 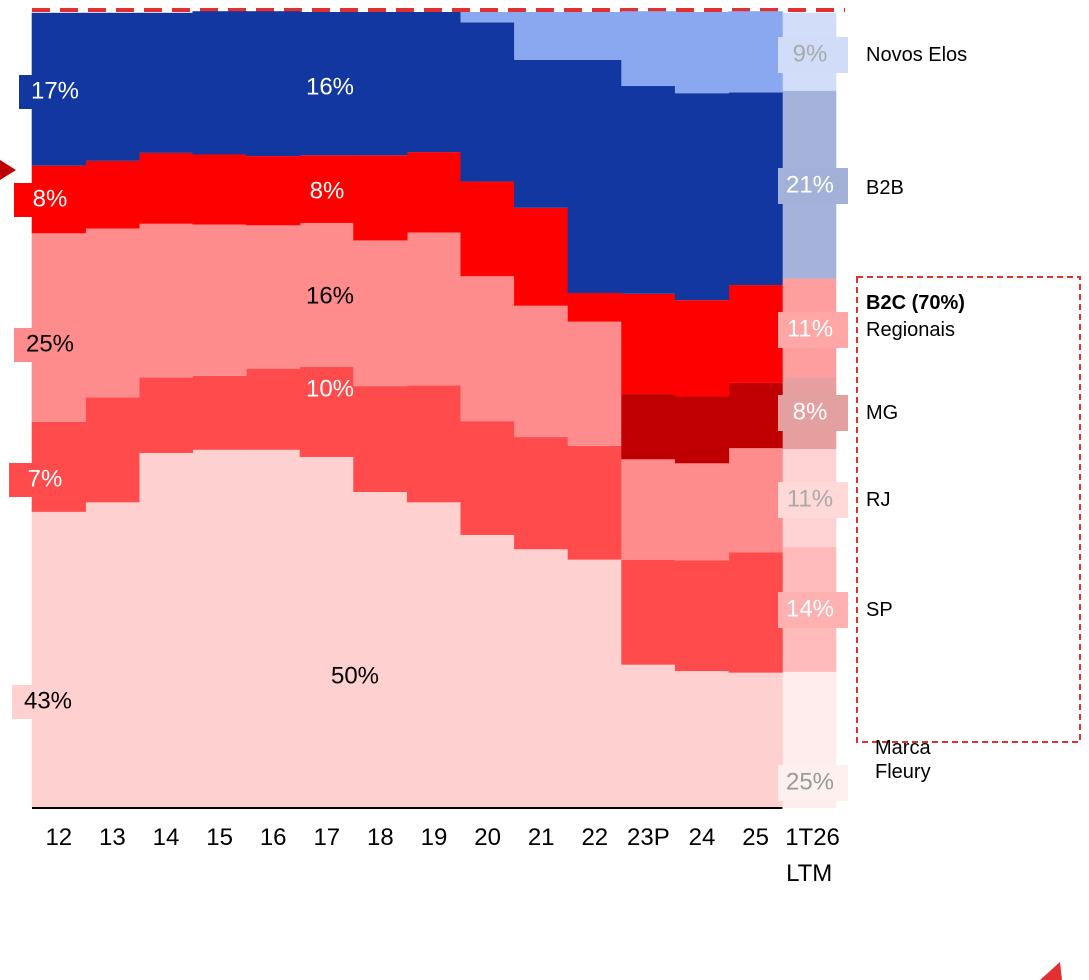 What do you see at coordinates (434, 837) in the screenshot?
I see `x-tick-label: 19` at bounding box center [434, 837].